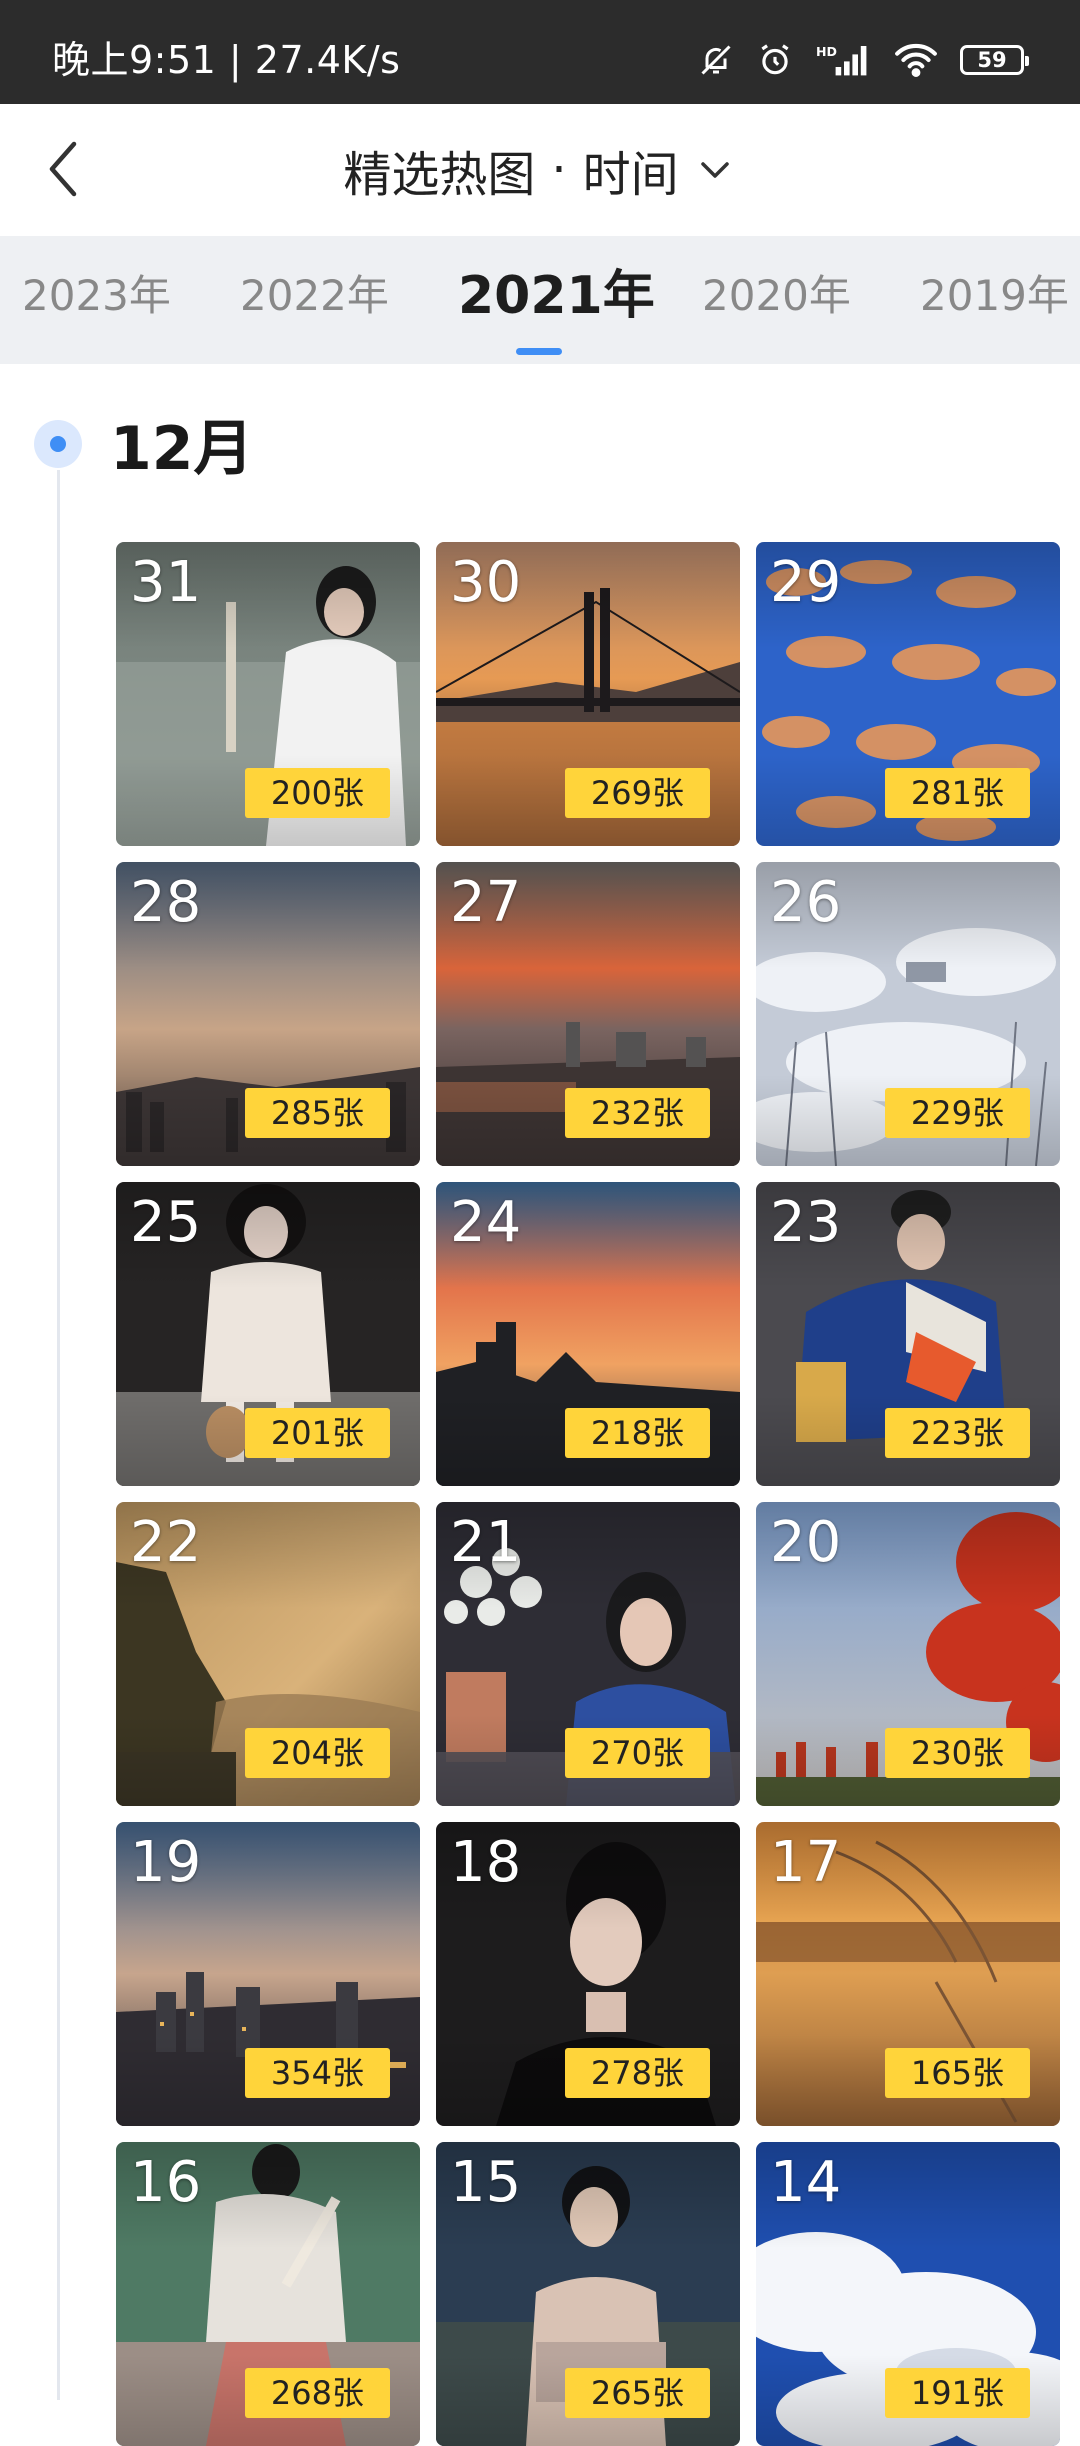 Image resolution: width=1080 pixels, height=2446 pixels. What do you see at coordinates (957, 1433) in the screenshot?
I see `photo-count-badge: 223张` at bounding box center [957, 1433].